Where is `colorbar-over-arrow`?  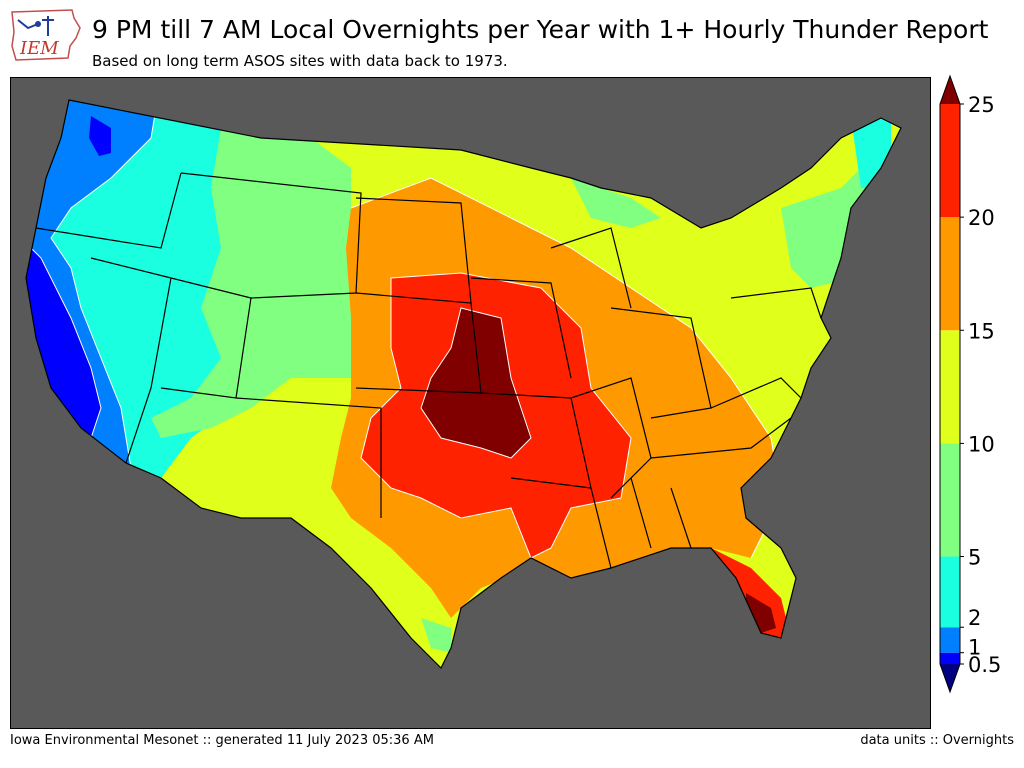
colorbar-over-arrow is located at coordinates (950, 90).